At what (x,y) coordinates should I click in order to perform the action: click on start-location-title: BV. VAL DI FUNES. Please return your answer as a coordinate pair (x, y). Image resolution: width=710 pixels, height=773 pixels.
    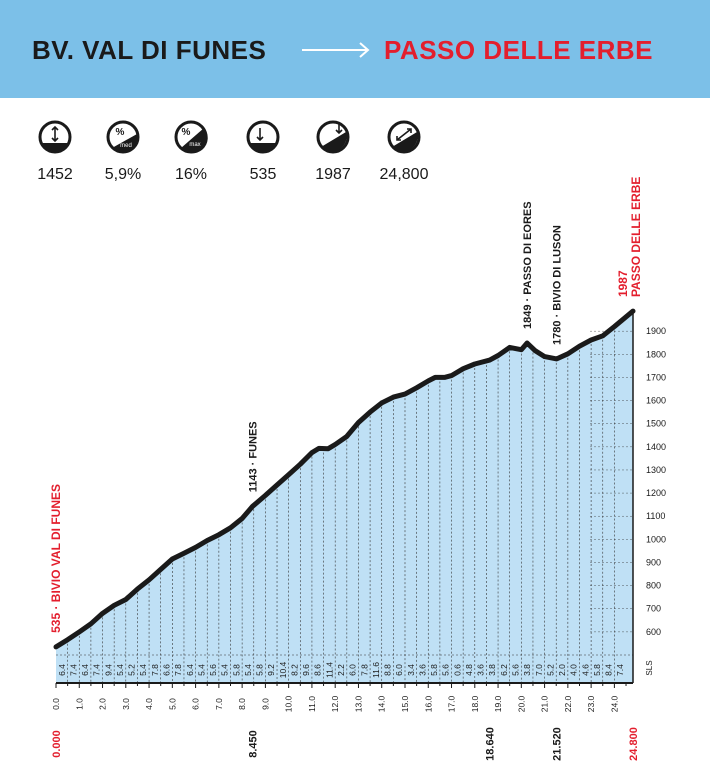
    Looking at the image, I should click on (149, 50).